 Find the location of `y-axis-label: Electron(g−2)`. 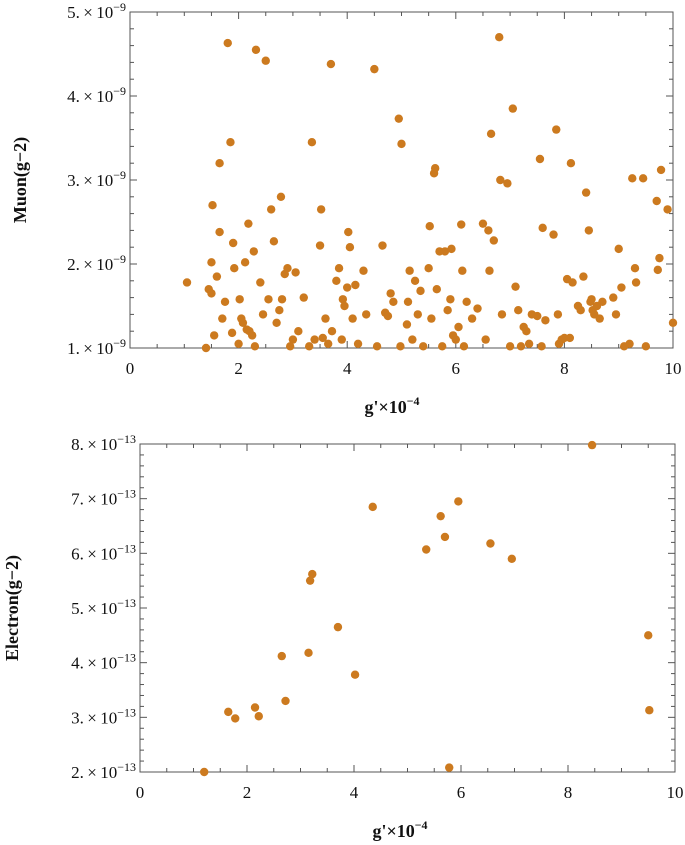

y-axis-label: Electron(g−2) is located at coordinates (12, 608).